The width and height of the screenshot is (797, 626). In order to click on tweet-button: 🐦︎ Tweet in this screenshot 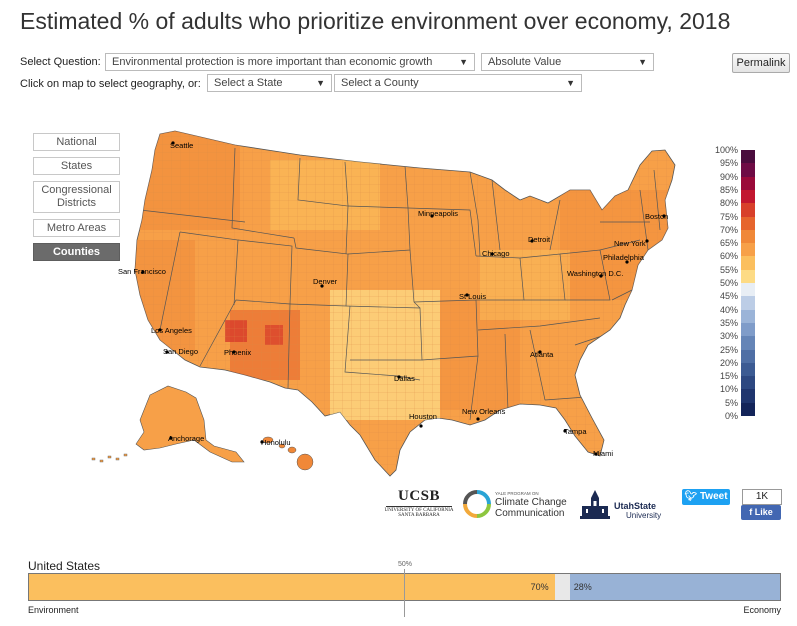, I will do `click(706, 497)`.